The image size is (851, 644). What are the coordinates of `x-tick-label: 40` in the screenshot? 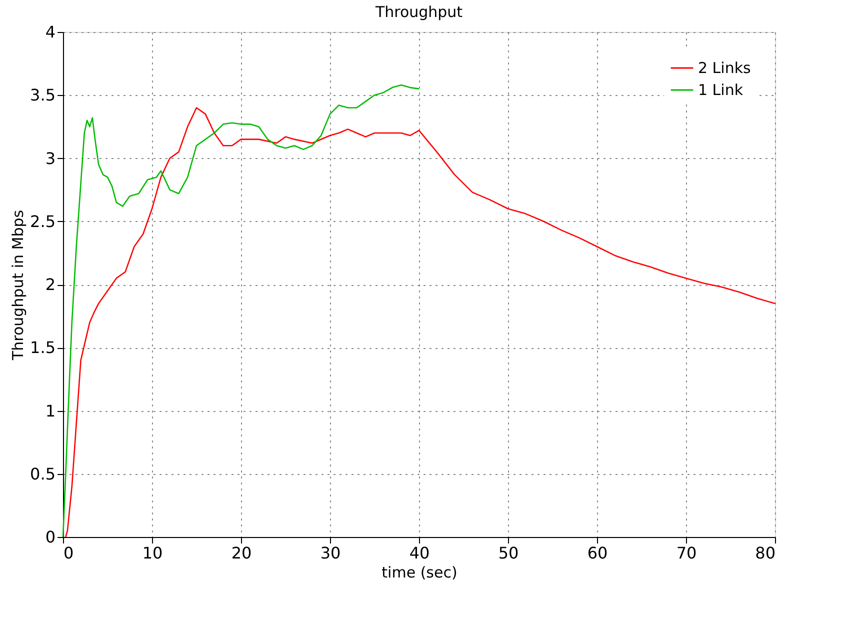 It's located at (419, 553).